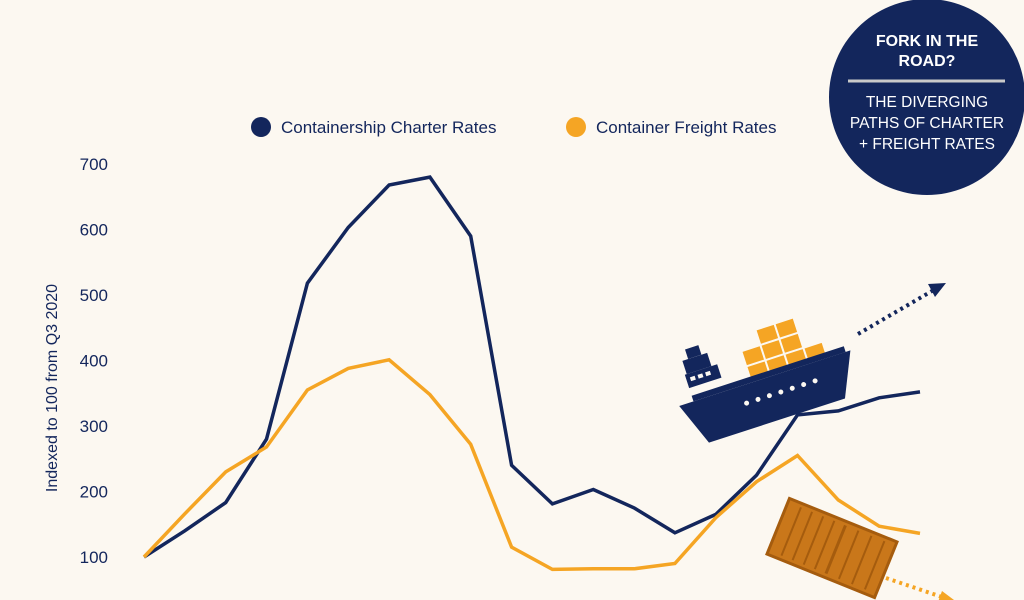  I want to click on legend-label-freight: Container Freight Rates, so click(686, 127).